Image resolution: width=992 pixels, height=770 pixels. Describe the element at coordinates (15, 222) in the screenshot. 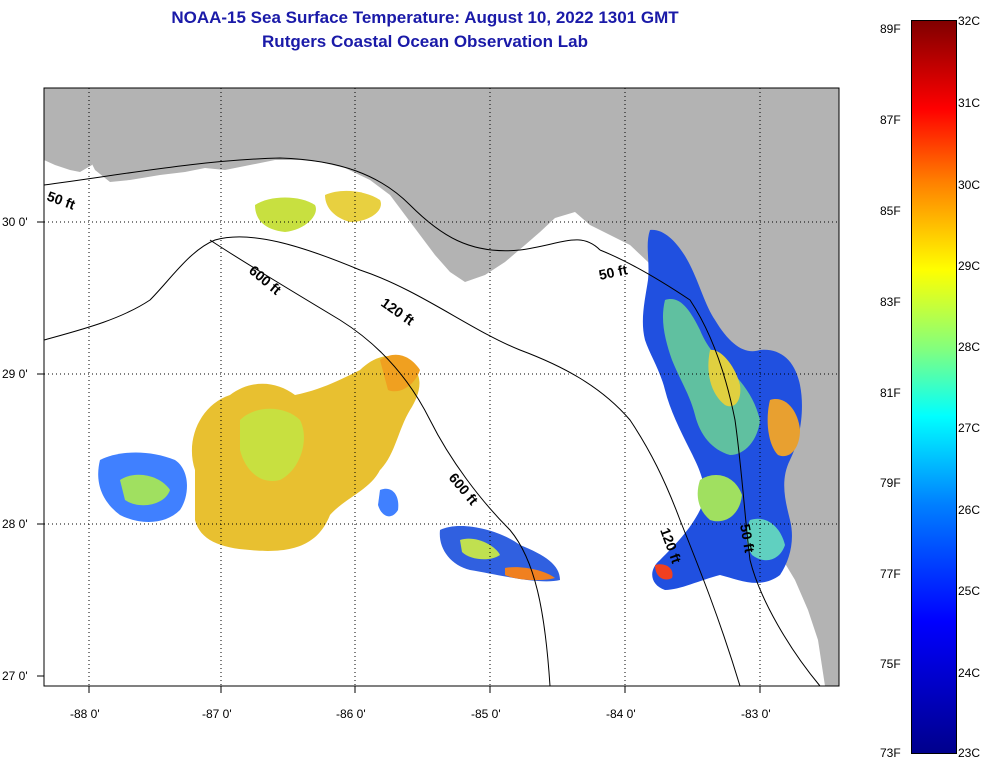

I see `lat-label: 30 0'` at that location.